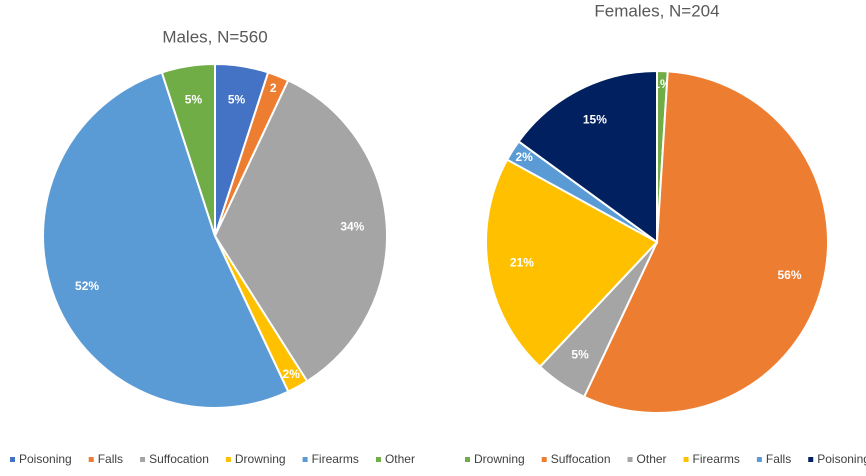  Describe the element at coordinates (656, 10) in the screenshot. I see `chart-title: Females, N=204` at that location.